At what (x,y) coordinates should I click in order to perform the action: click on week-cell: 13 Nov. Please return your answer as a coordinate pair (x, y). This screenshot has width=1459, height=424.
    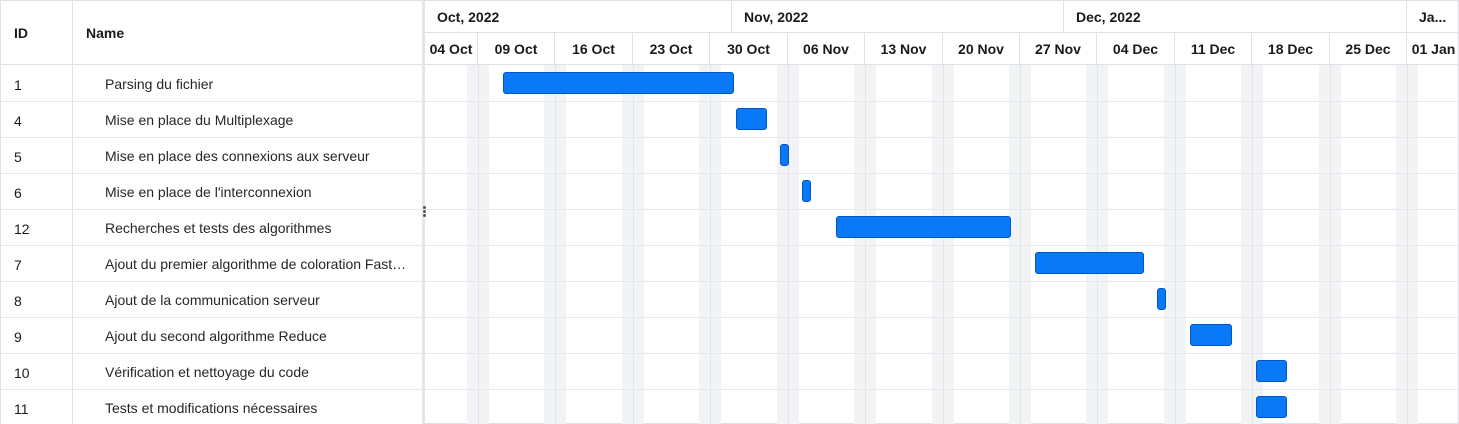
    Looking at the image, I should click on (904, 49).